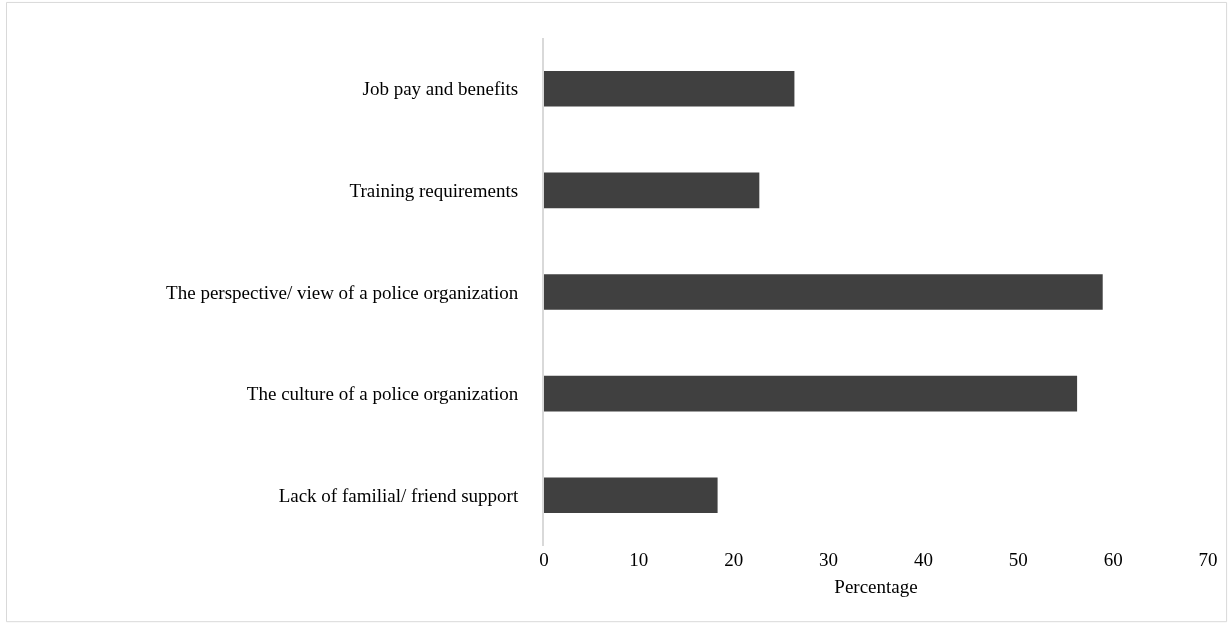 The height and width of the screenshot is (624, 1230). Describe the element at coordinates (829, 559) in the screenshot. I see `x-tick-label: 30` at that location.